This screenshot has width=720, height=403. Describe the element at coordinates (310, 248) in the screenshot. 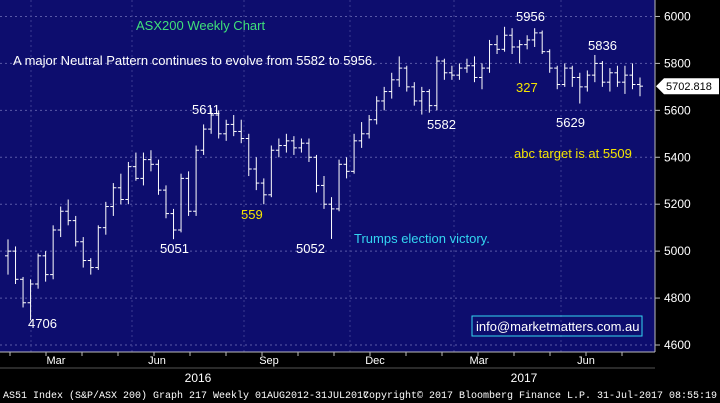

I see `annotation-5052: 5052` at that location.